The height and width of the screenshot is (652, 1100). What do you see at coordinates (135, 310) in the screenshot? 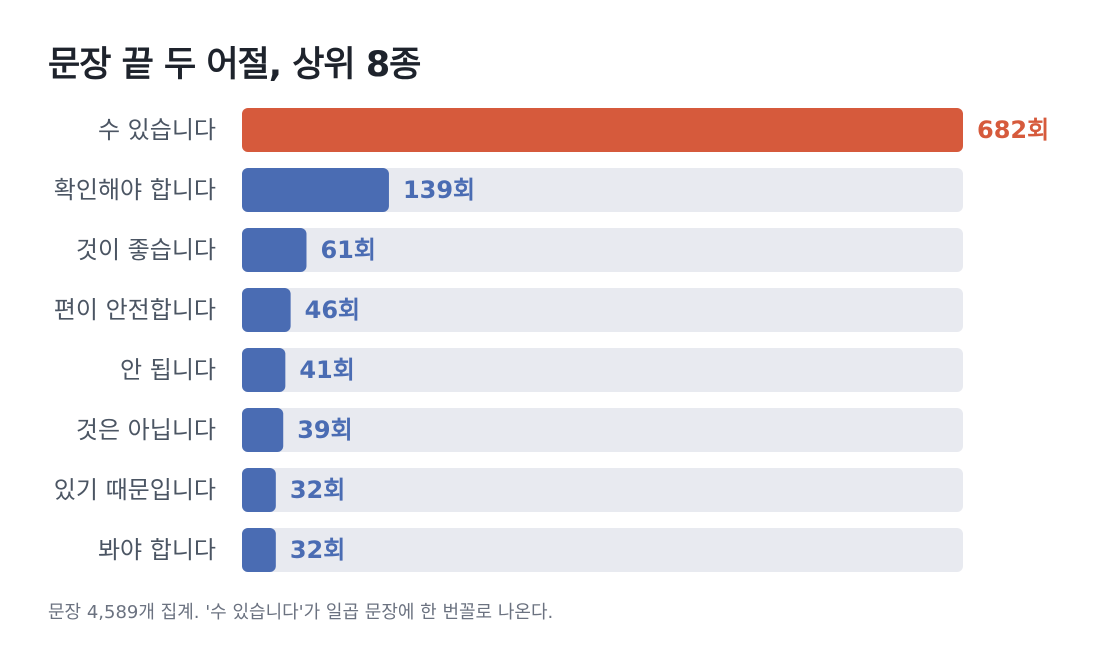
I see `category-label: 편이 안전합니다` at bounding box center [135, 310].